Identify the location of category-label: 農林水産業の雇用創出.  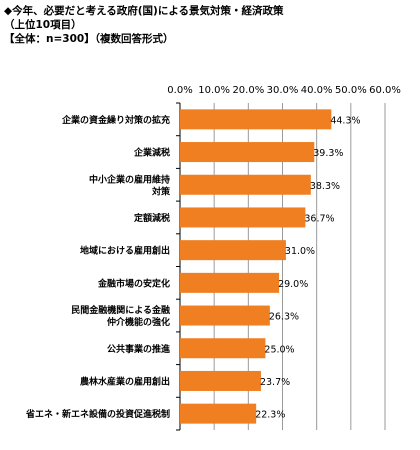
(125, 381).